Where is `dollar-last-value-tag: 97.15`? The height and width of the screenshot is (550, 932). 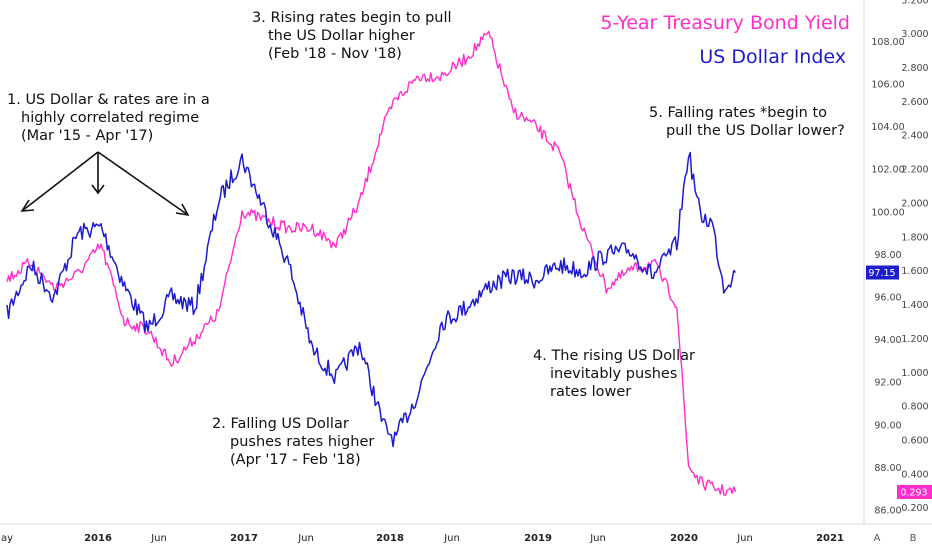
dollar-last-value-tag: 97.15 is located at coordinates (882, 272).